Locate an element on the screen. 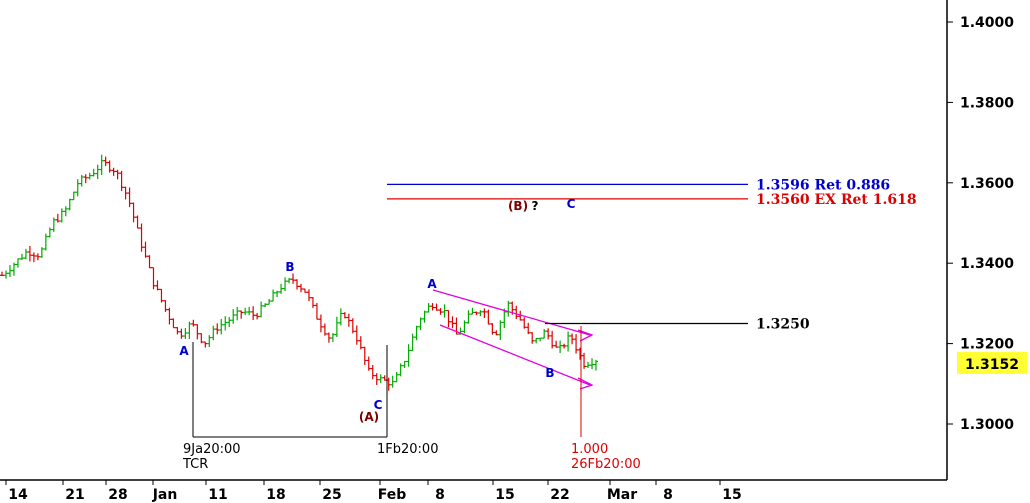 Image resolution: width=1030 pixels, height=503 pixels. current-price-box is located at coordinates (992, 362).